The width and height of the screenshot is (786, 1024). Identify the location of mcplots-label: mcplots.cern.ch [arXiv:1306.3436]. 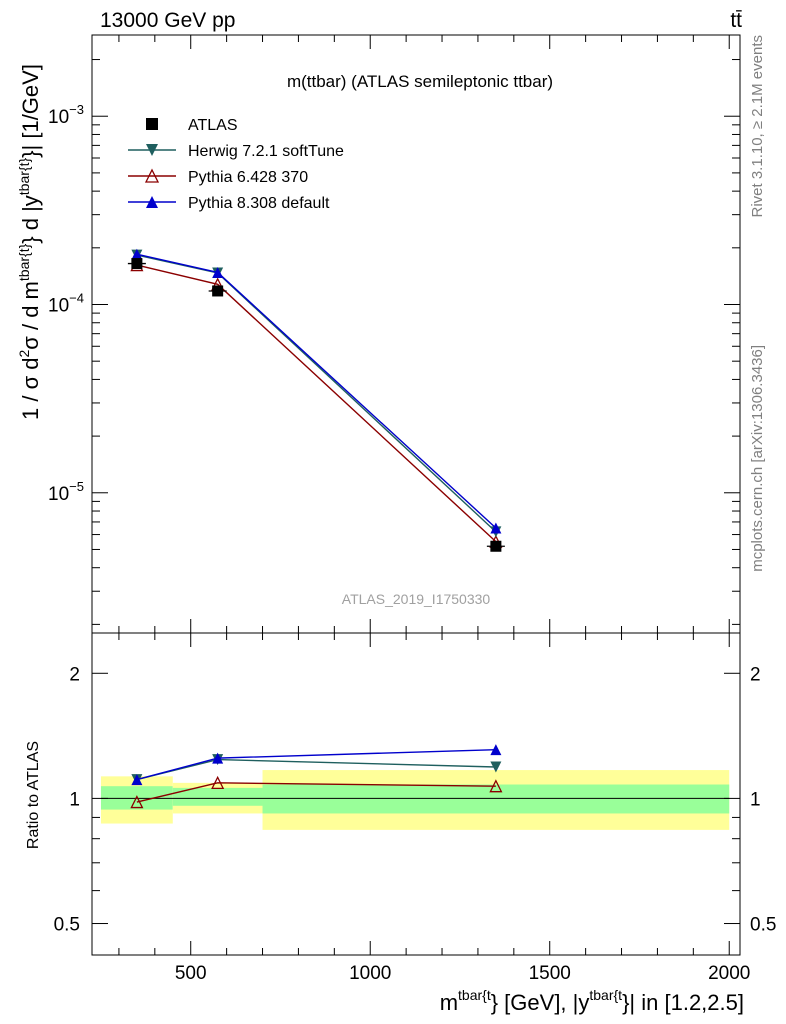
(757, 458).